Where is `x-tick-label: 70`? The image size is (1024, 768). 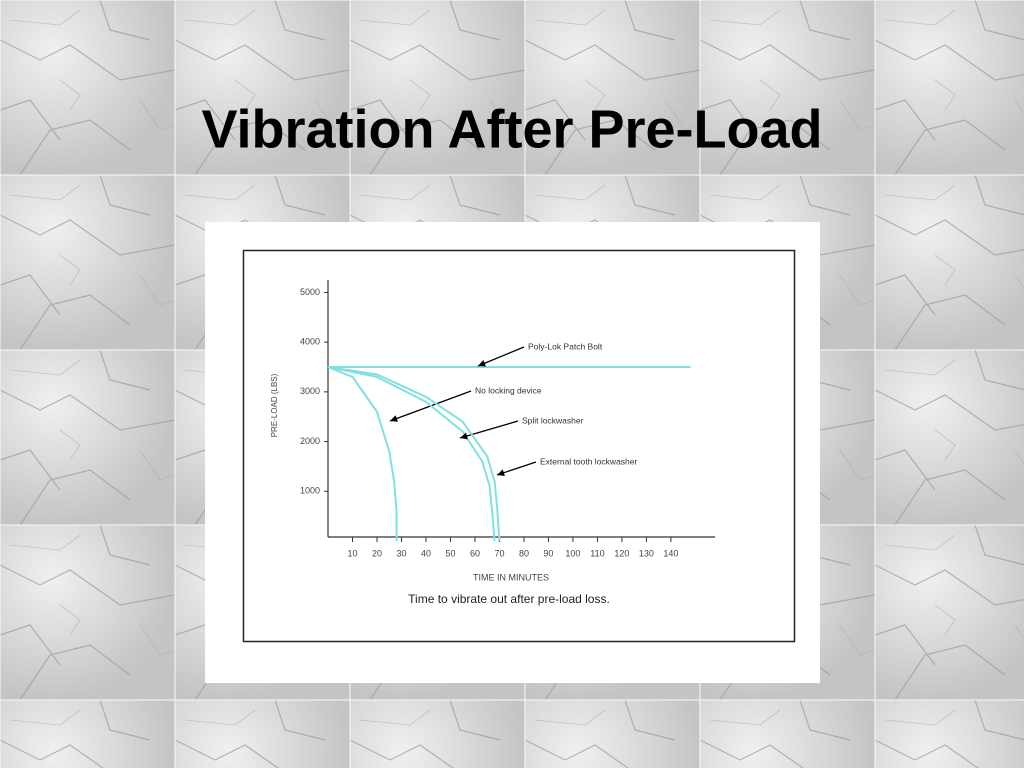 x-tick-label: 70 is located at coordinates (499, 553).